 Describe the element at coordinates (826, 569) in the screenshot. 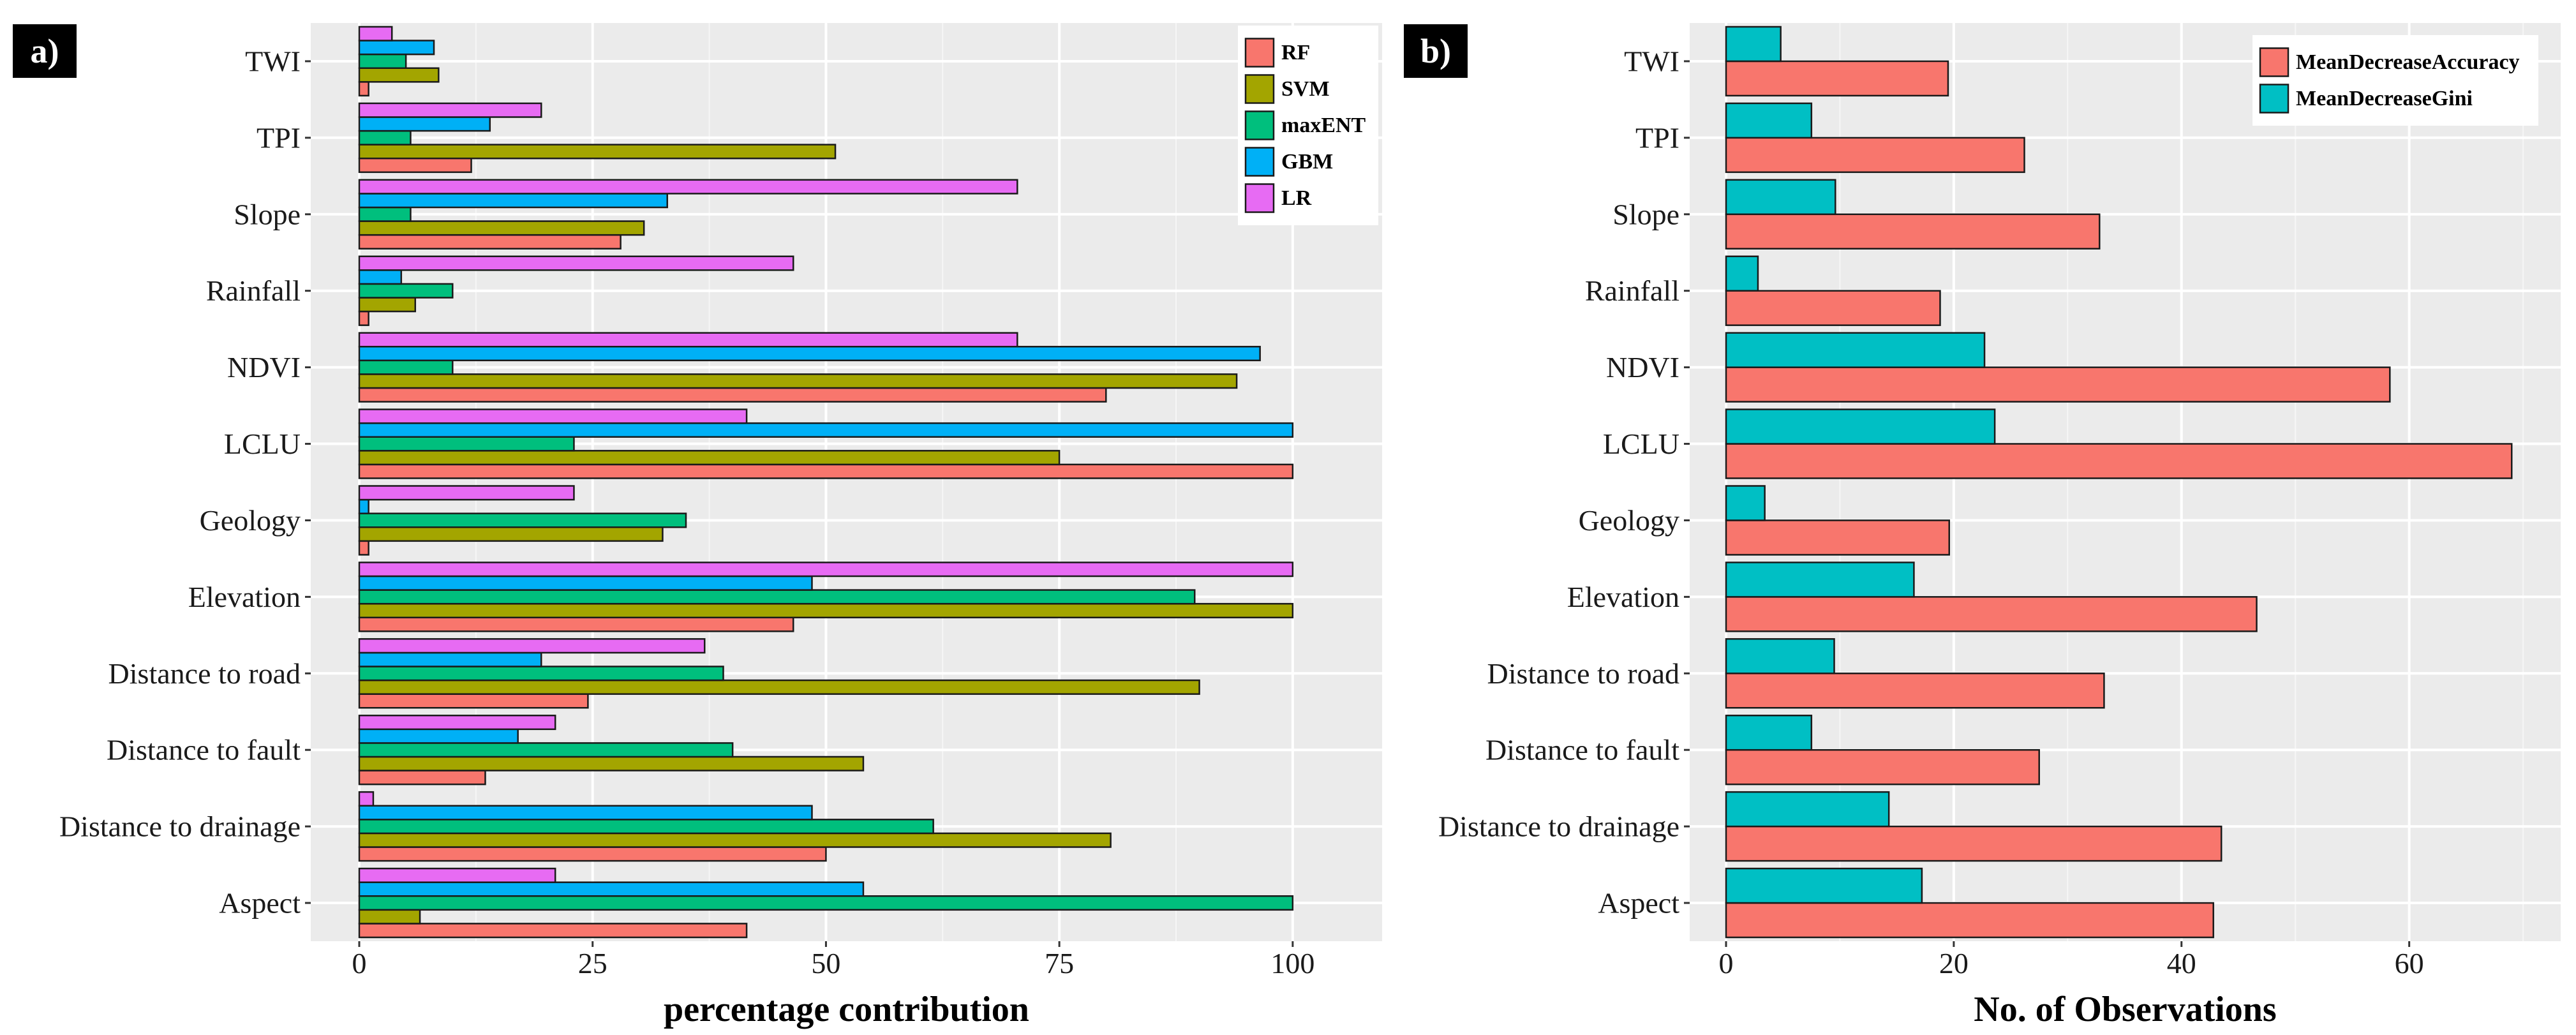

I see `bar-lr-elevation` at that location.